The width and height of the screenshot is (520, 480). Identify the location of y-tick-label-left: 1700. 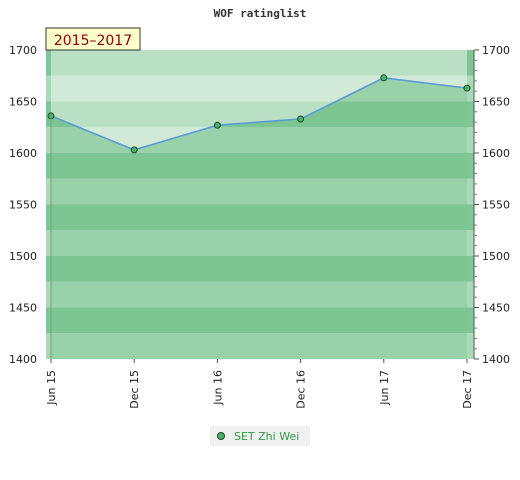
(23, 50).